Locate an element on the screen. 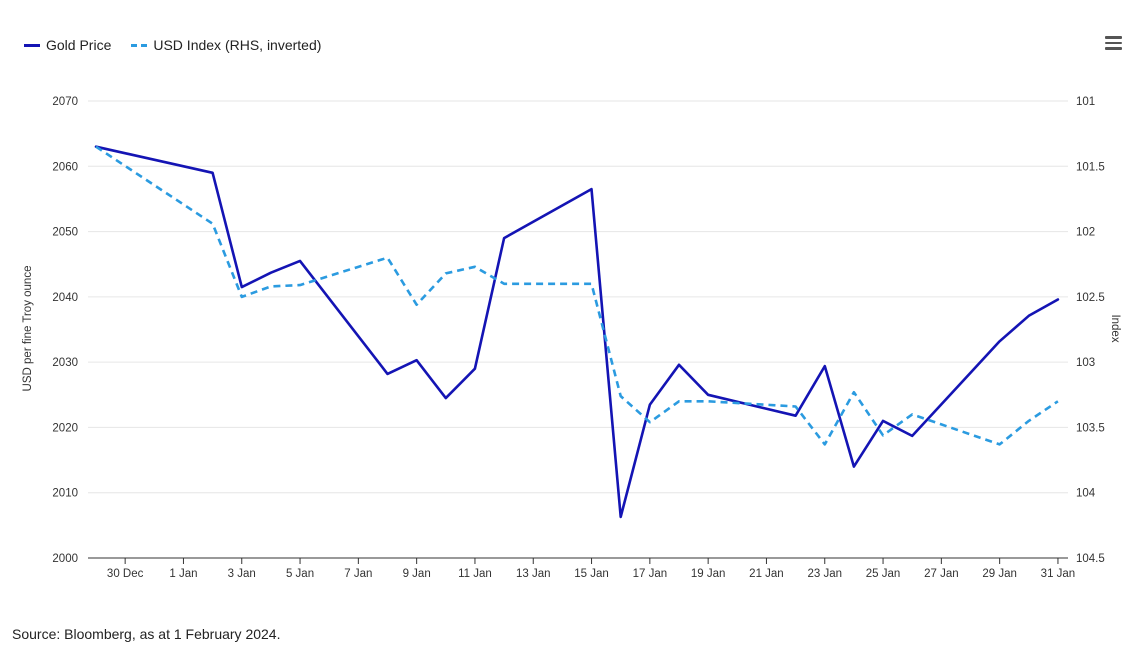  legend: Gold Price USD Index (RHS, inverted) is located at coordinates (172, 45).